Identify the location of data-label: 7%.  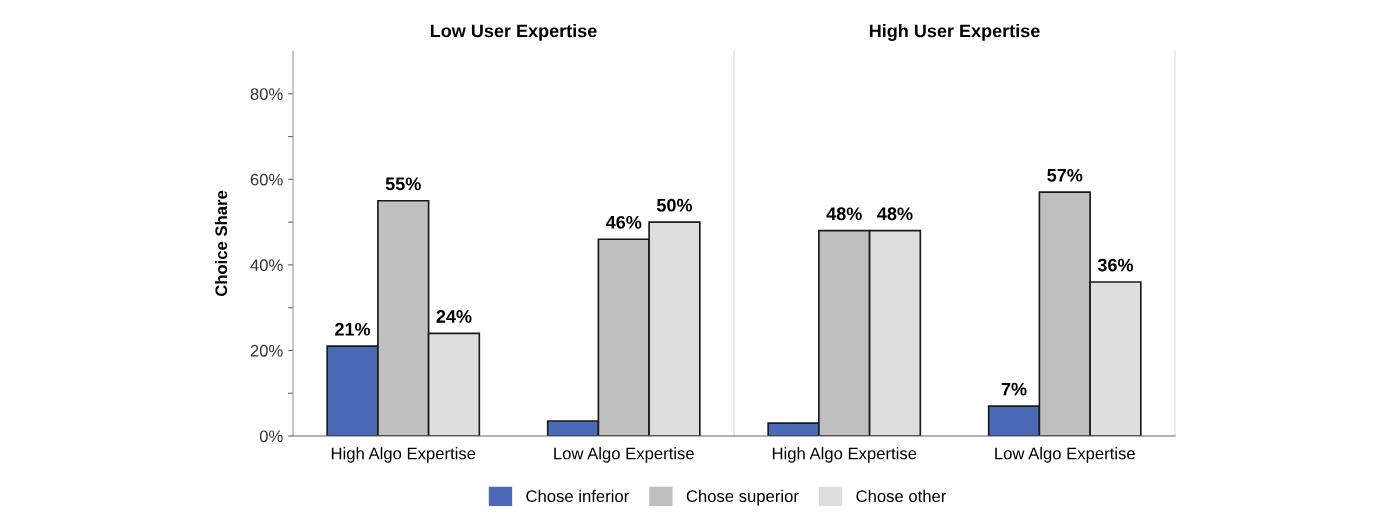
(1014, 389).